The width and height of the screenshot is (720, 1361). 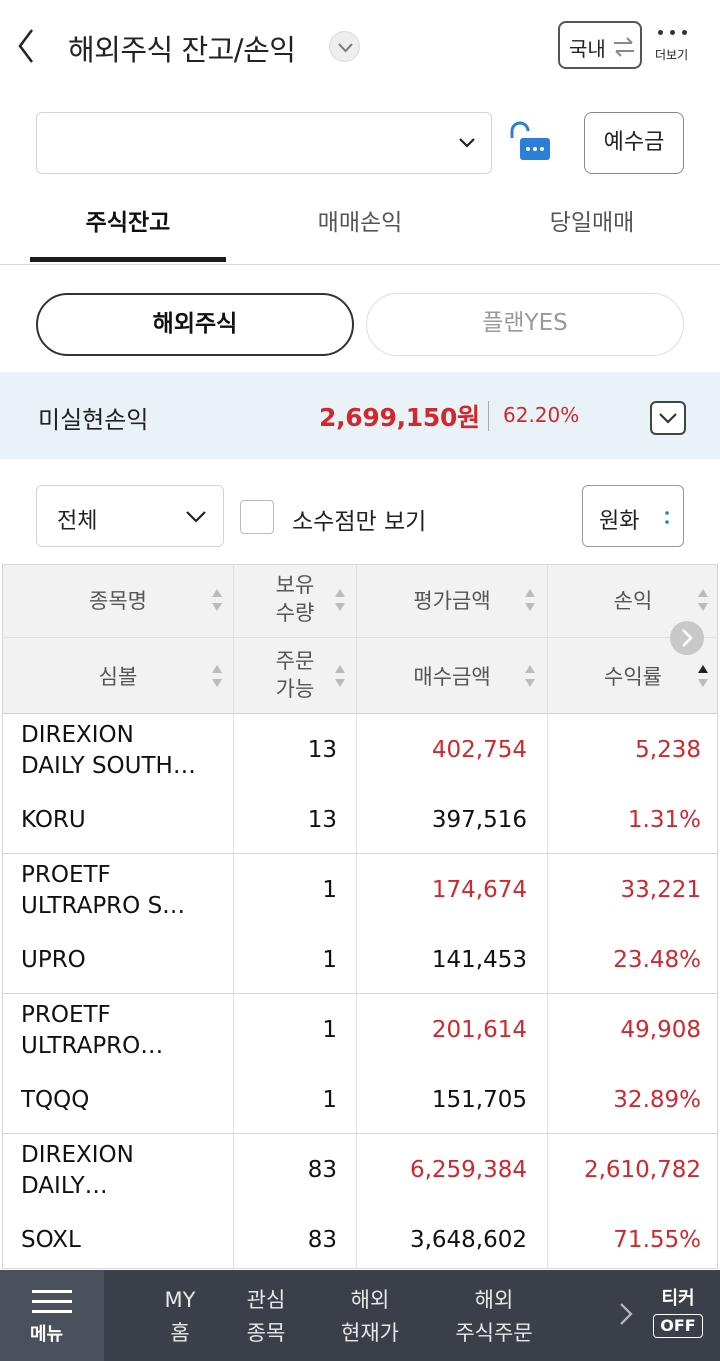 What do you see at coordinates (55, 1100) in the screenshot?
I see `symbol: TQQQ` at bounding box center [55, 1100].